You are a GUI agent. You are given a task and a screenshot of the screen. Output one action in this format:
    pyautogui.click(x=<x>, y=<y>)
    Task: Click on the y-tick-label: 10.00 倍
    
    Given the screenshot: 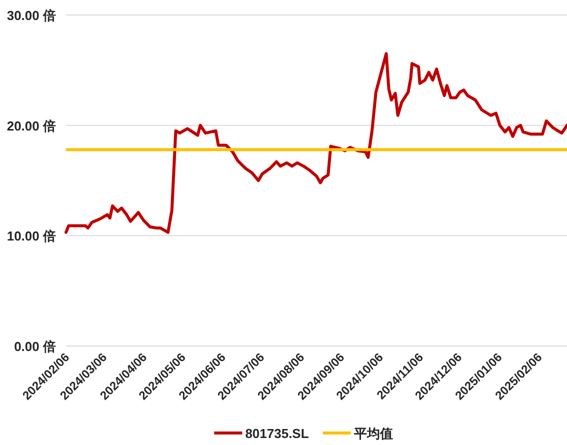 What is the action you would take?
    pyautogui.click(x=31, y=236)
    